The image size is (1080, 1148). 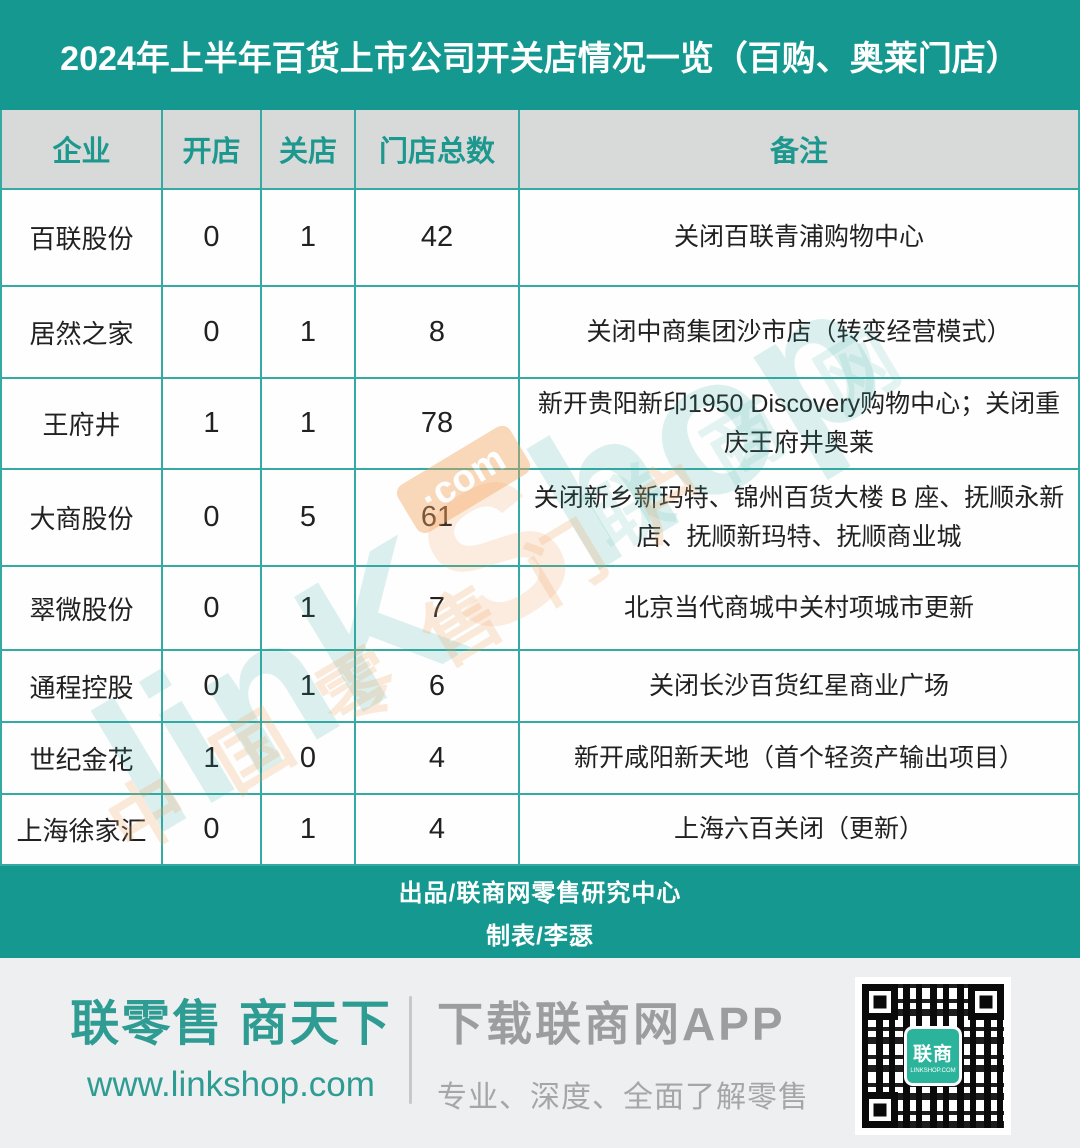 I want to click on linkshop-brand-block: 联零售 商天下 www.linkshop.com, so click(x=231, y=1044).